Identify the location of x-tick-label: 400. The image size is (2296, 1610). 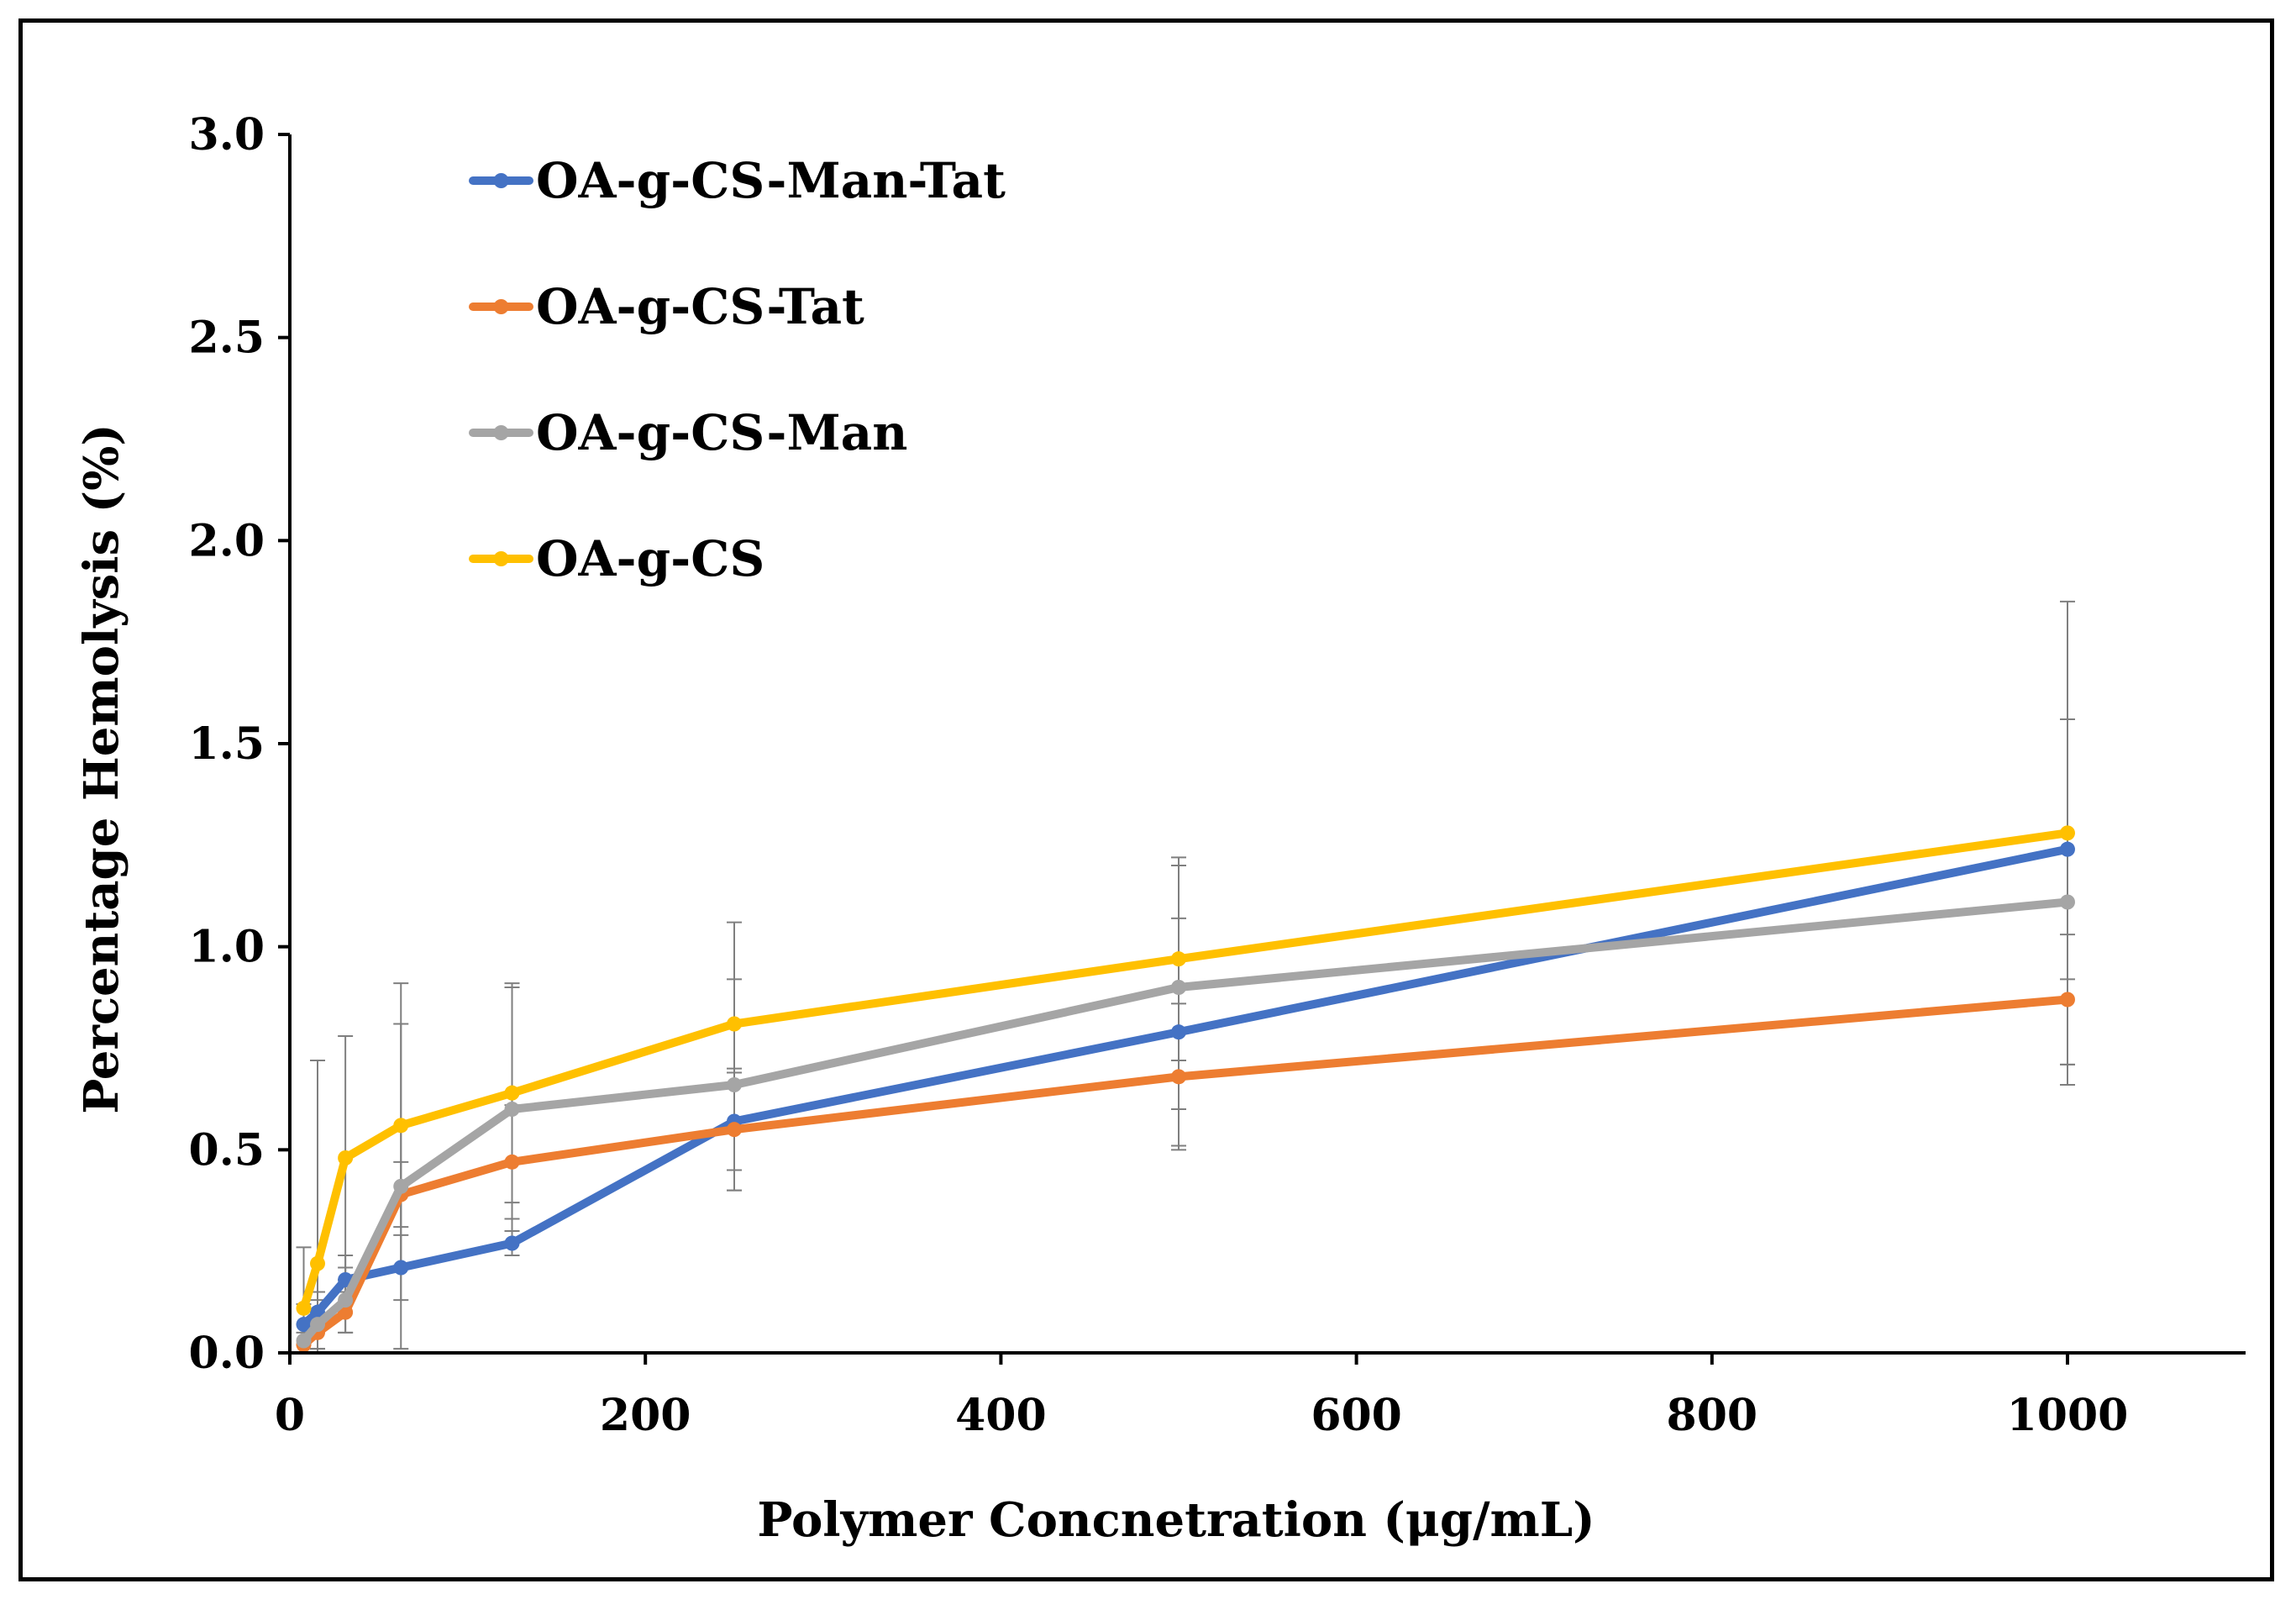
(1001, 1415).